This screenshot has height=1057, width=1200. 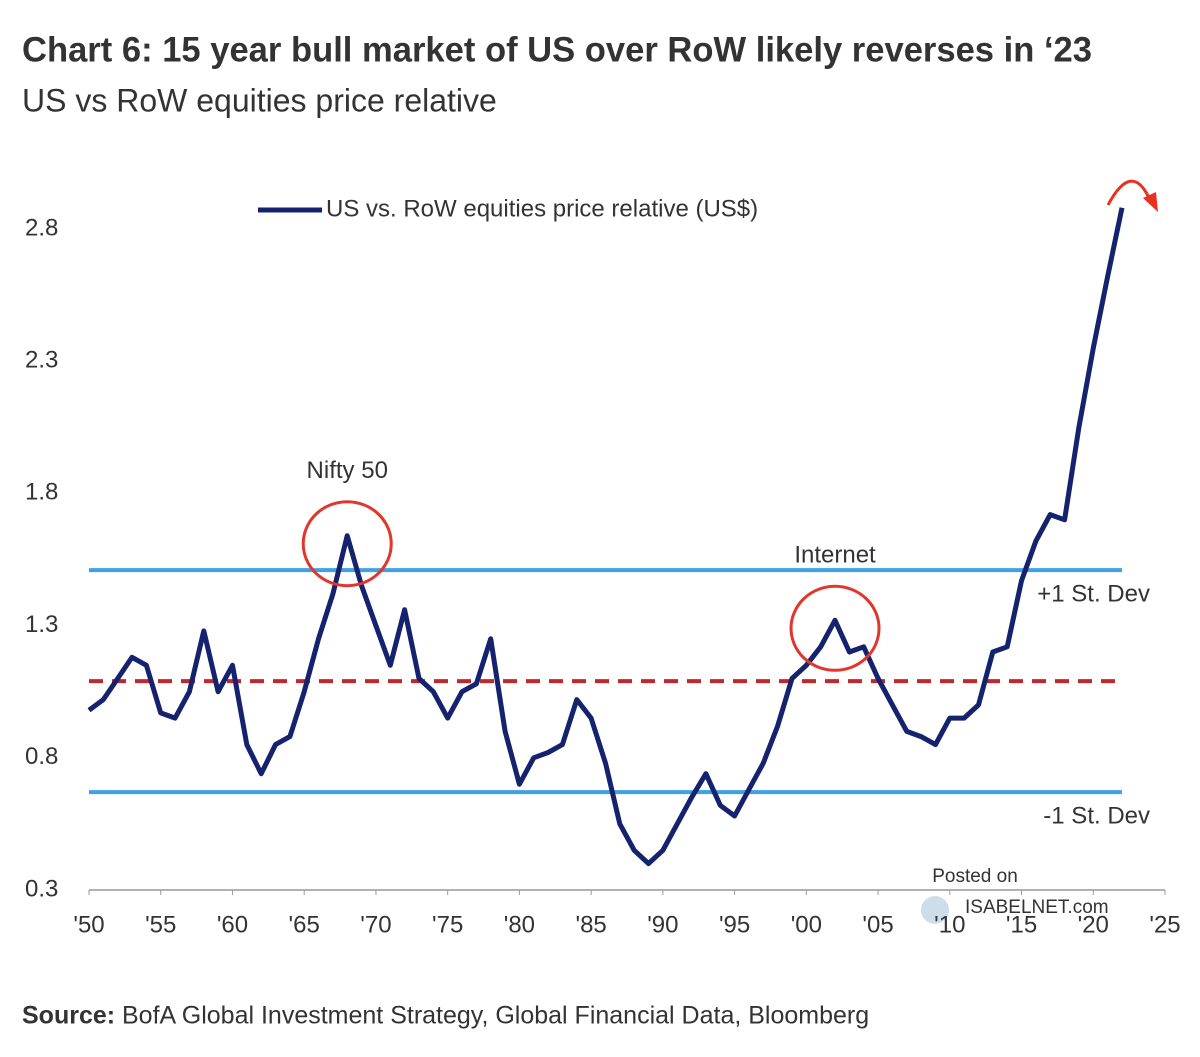 I want to click on x-tick-label: '55, so click(x=160, y=924).